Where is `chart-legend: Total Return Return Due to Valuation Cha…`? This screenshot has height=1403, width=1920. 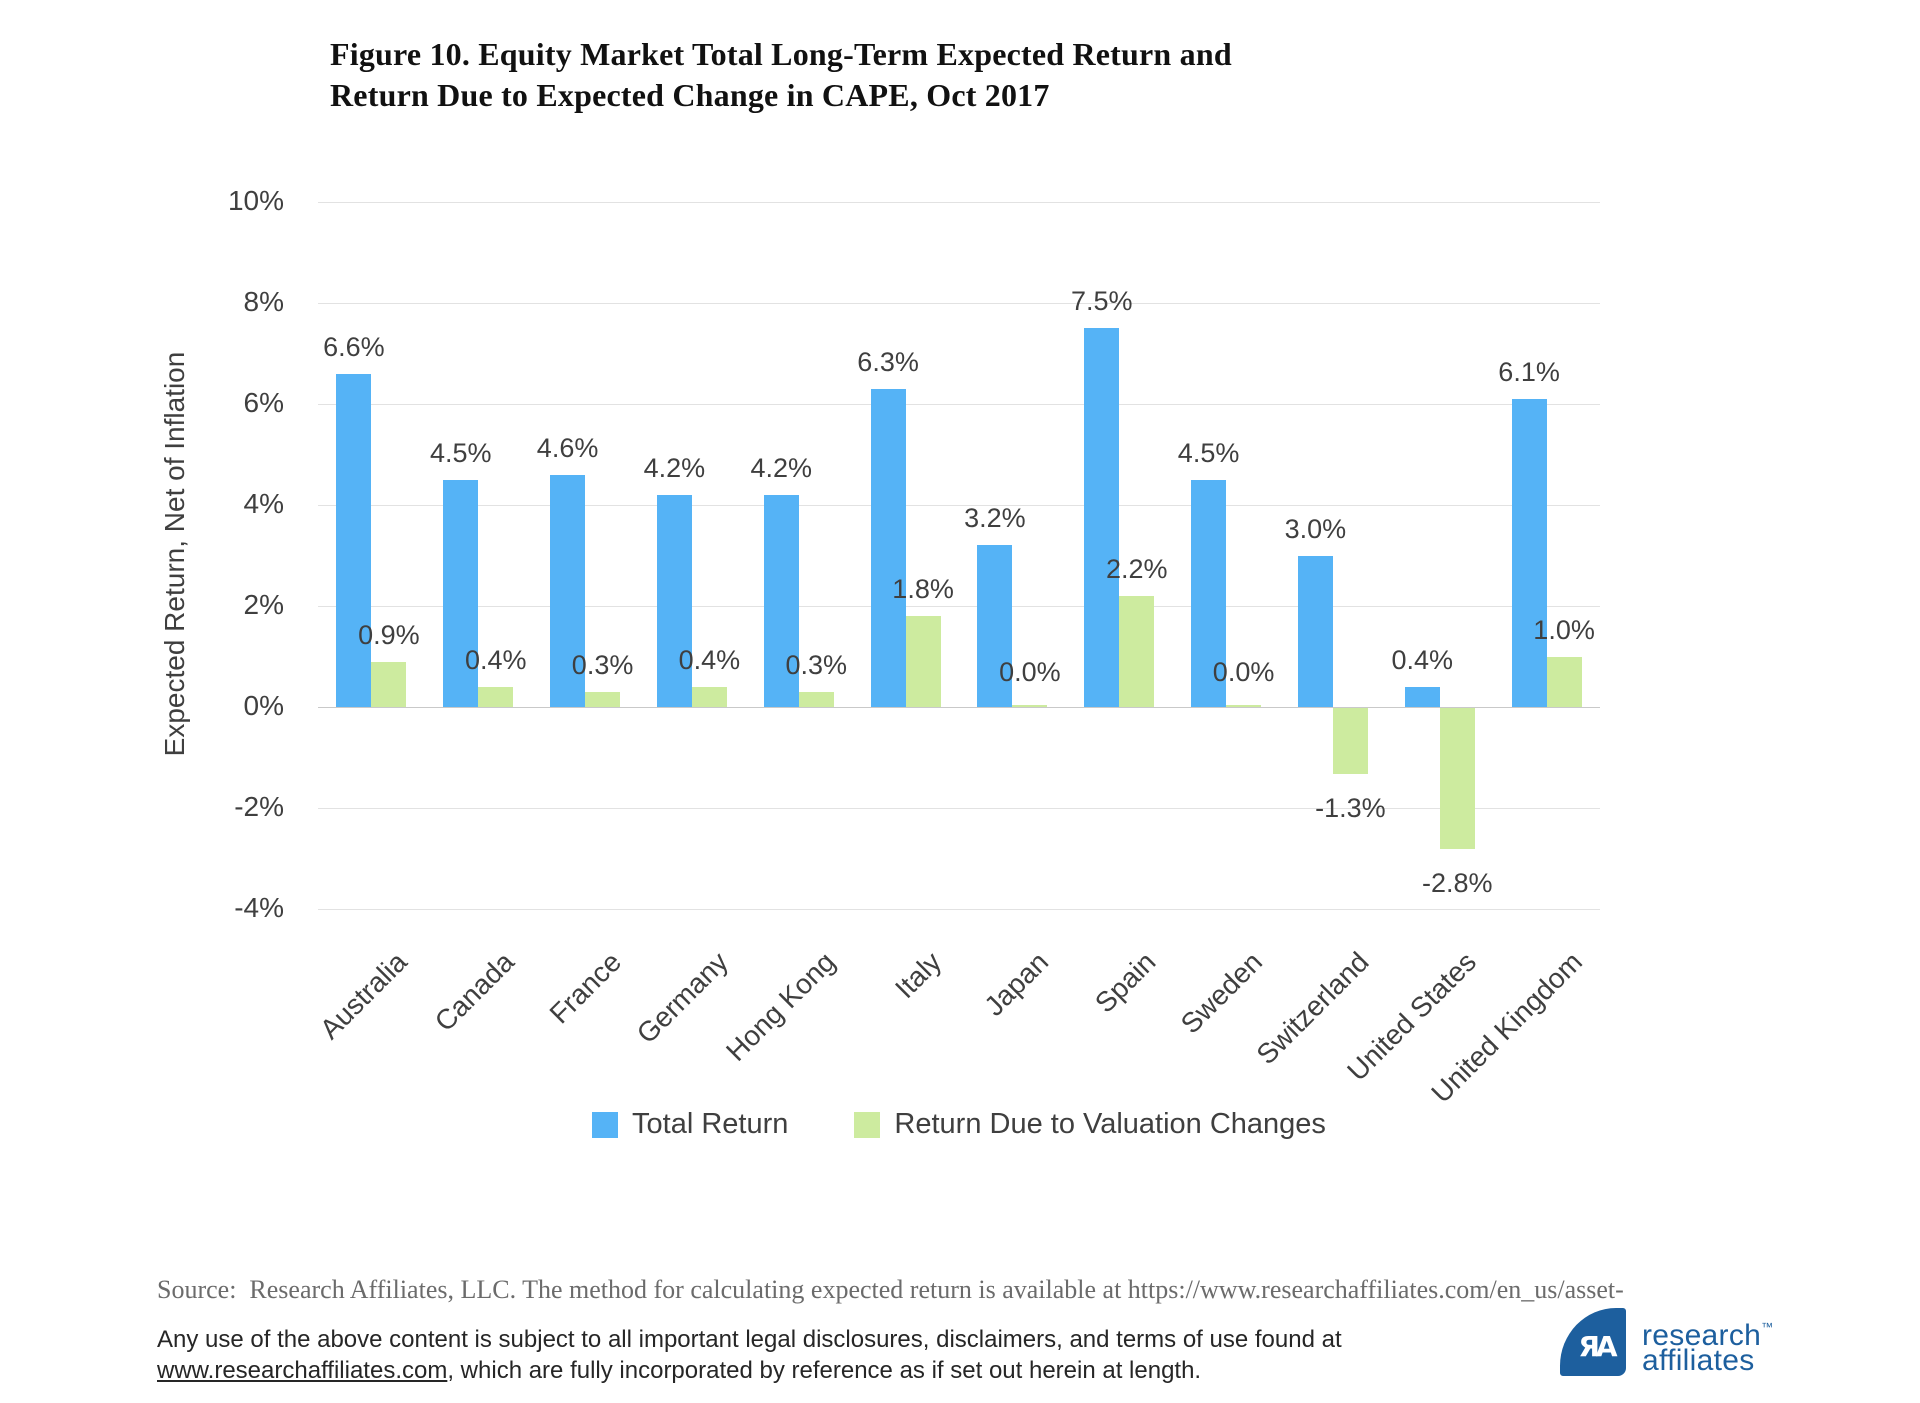 chart-legend: Total Return Return Due to Valuation Cha… is located at coordinates (959, 1124).